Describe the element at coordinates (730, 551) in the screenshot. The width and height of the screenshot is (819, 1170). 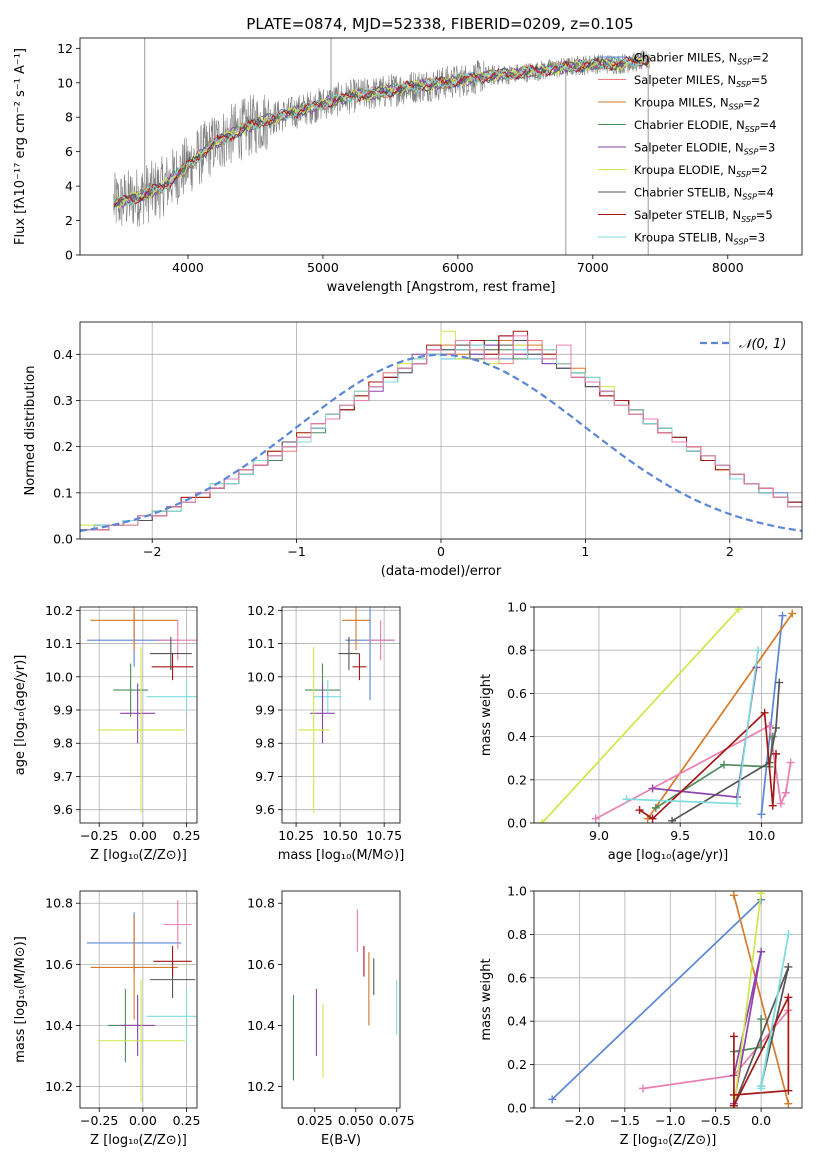
I see `x-tick-label: 2` at that location.